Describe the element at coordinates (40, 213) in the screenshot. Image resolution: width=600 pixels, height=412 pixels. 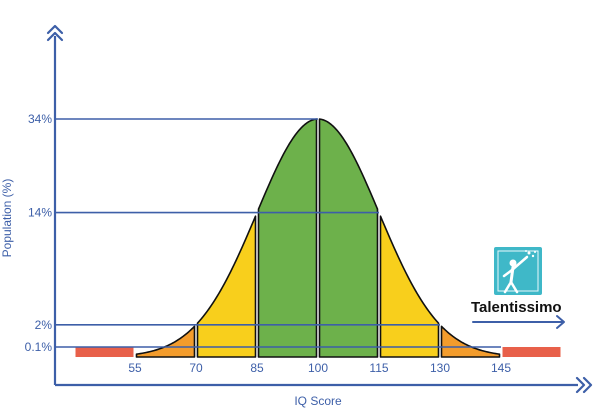
I see `y-tick-label: 14%` at that location.